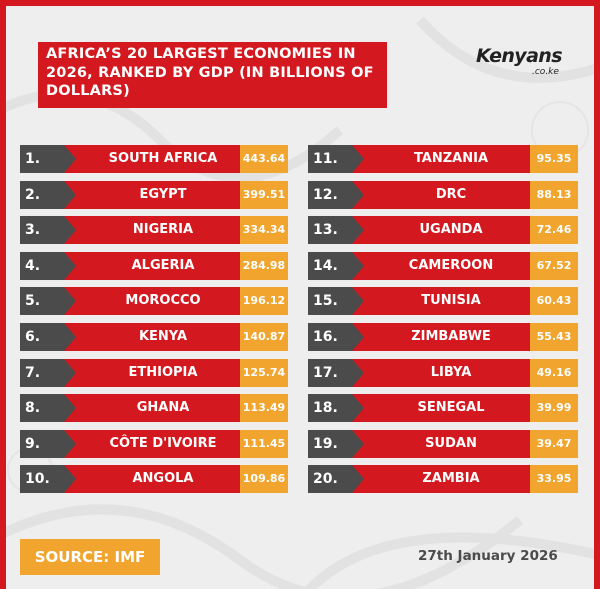 Image resolution: width=600 pixels, height=589 pixels. I want to click on rank-number: 15., so click(336, 301).